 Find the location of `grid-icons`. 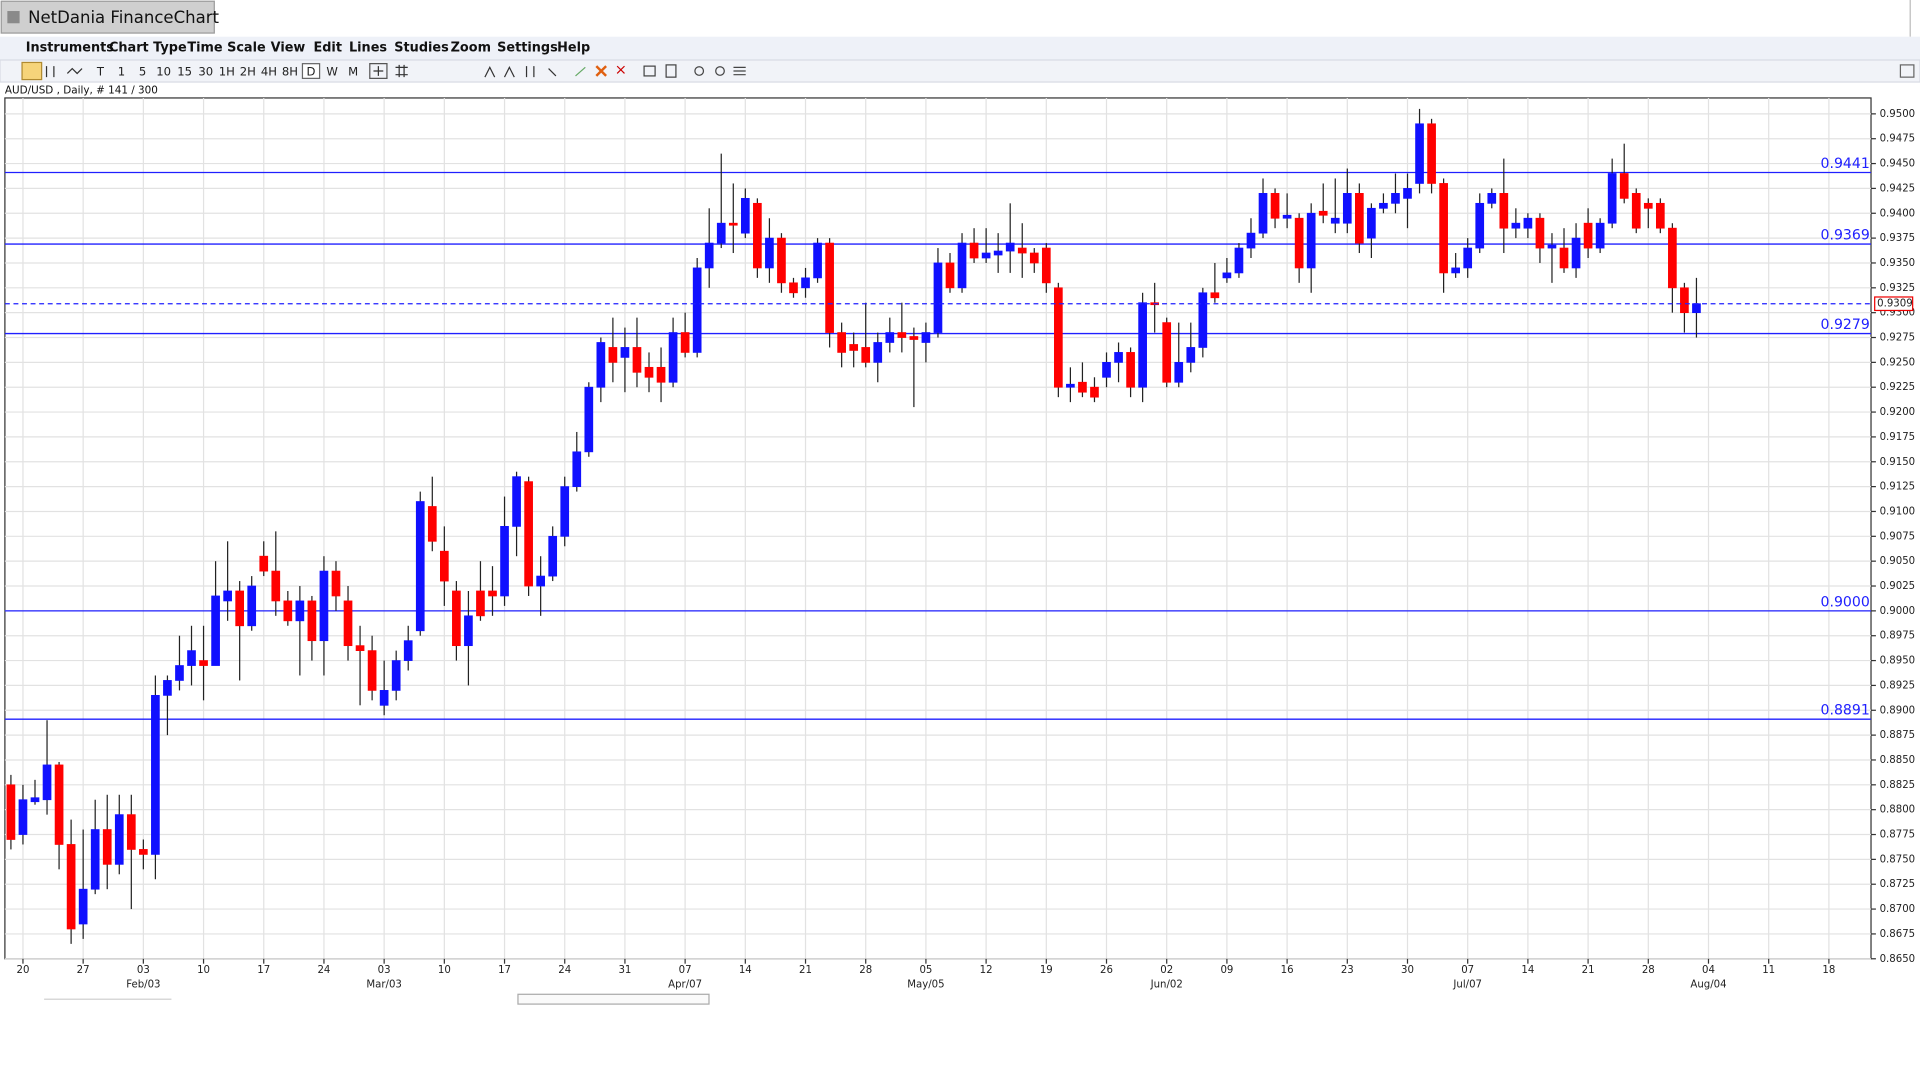

grid-icons is located at coordinates (390, 71).